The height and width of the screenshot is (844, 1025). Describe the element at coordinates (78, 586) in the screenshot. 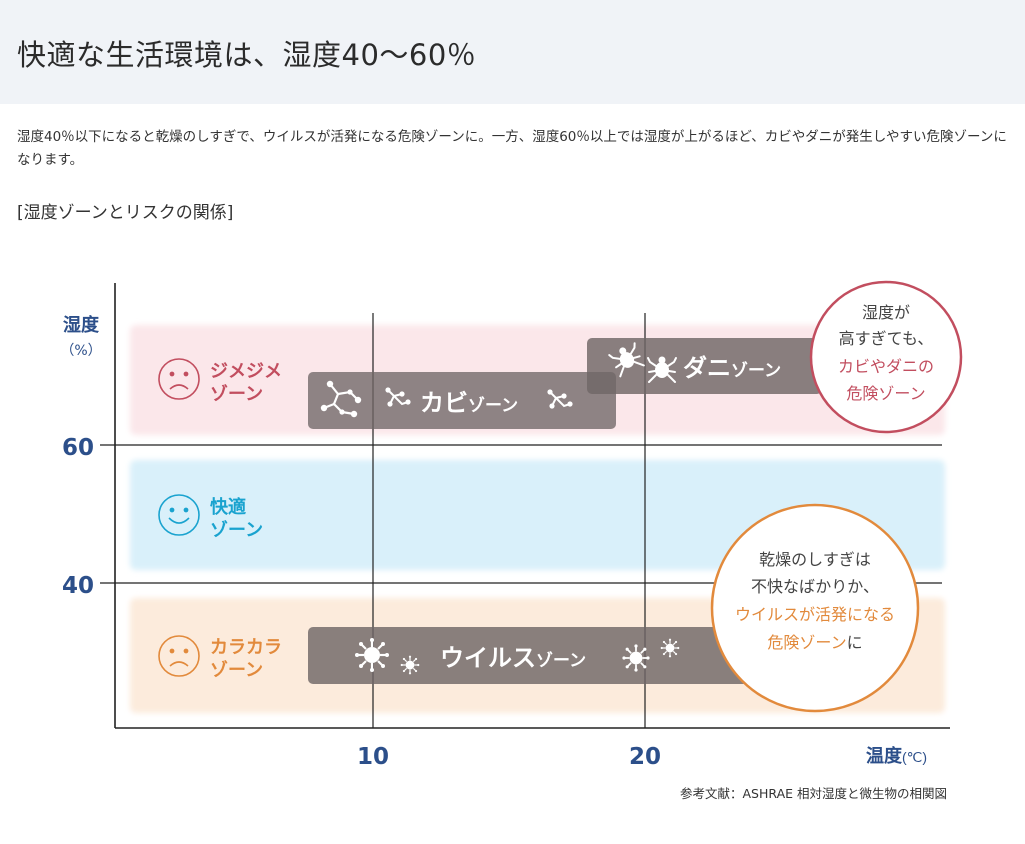

I see `y-tick-40: 40` at that location.